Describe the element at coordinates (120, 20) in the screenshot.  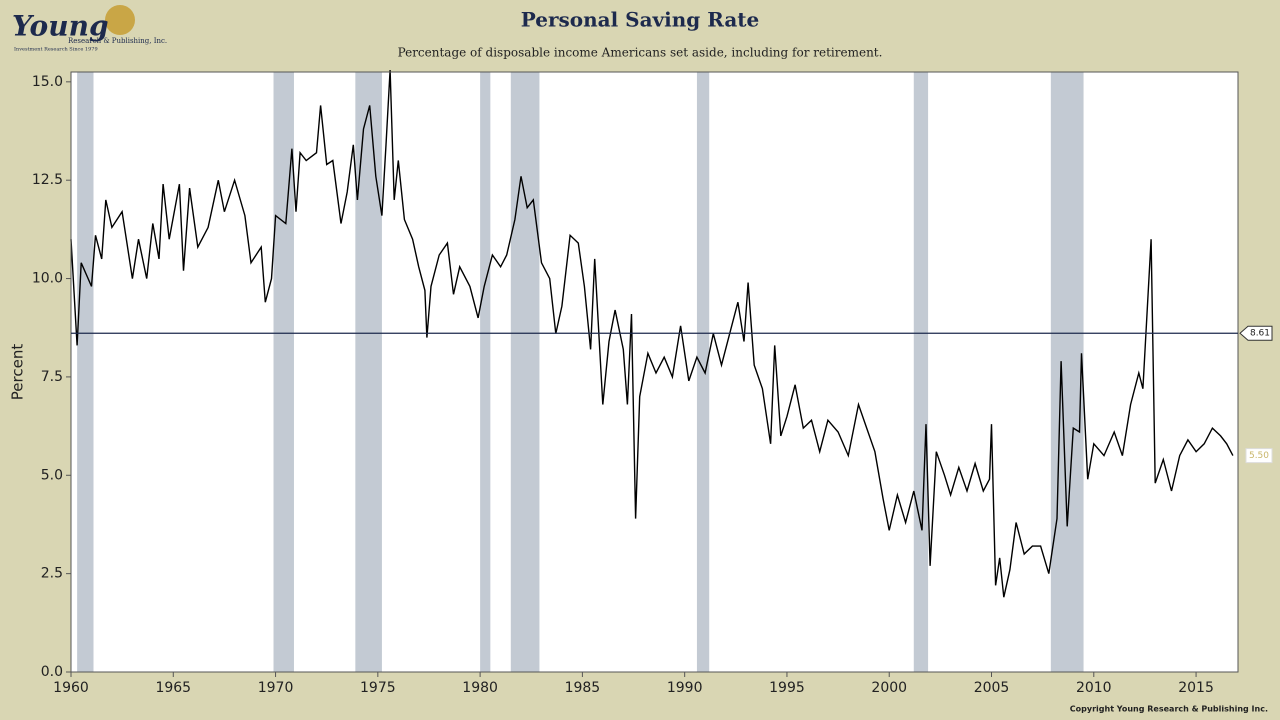
I see `logo-emblem` at that location.